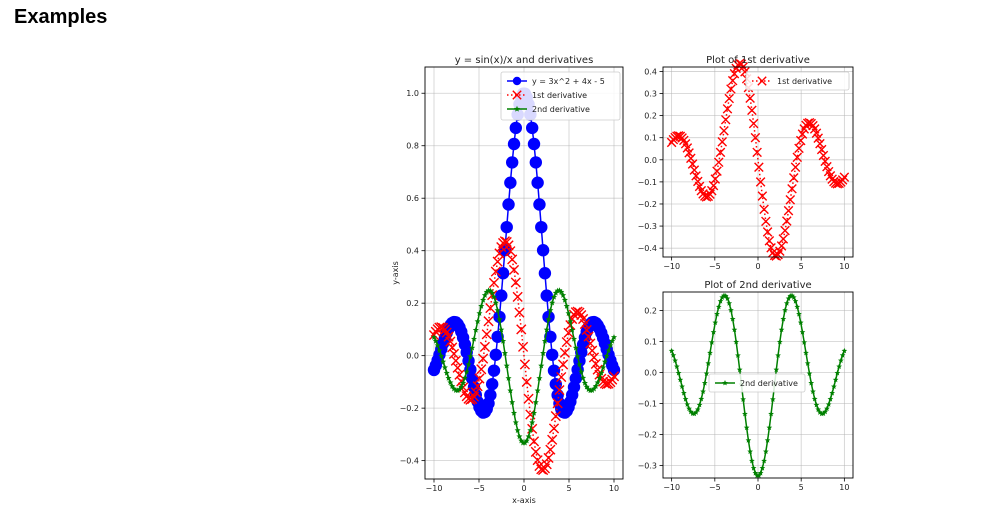 The width and height of the screenshot is (1004, 512). I want to click on y-tick-label: −0.3, so click(647, 226).